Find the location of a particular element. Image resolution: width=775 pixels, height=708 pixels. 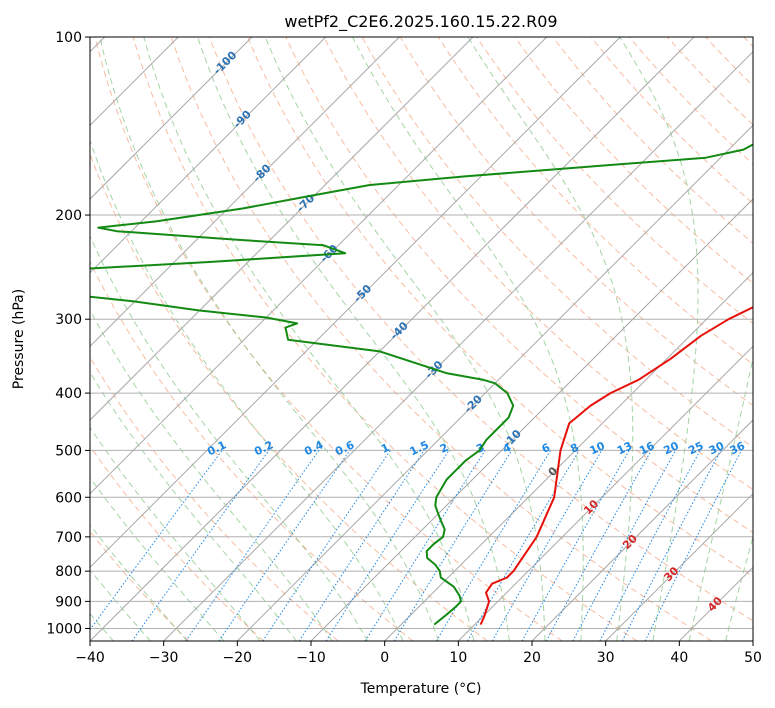

x-tick-label: −10 is located at coordinates (311, 658).